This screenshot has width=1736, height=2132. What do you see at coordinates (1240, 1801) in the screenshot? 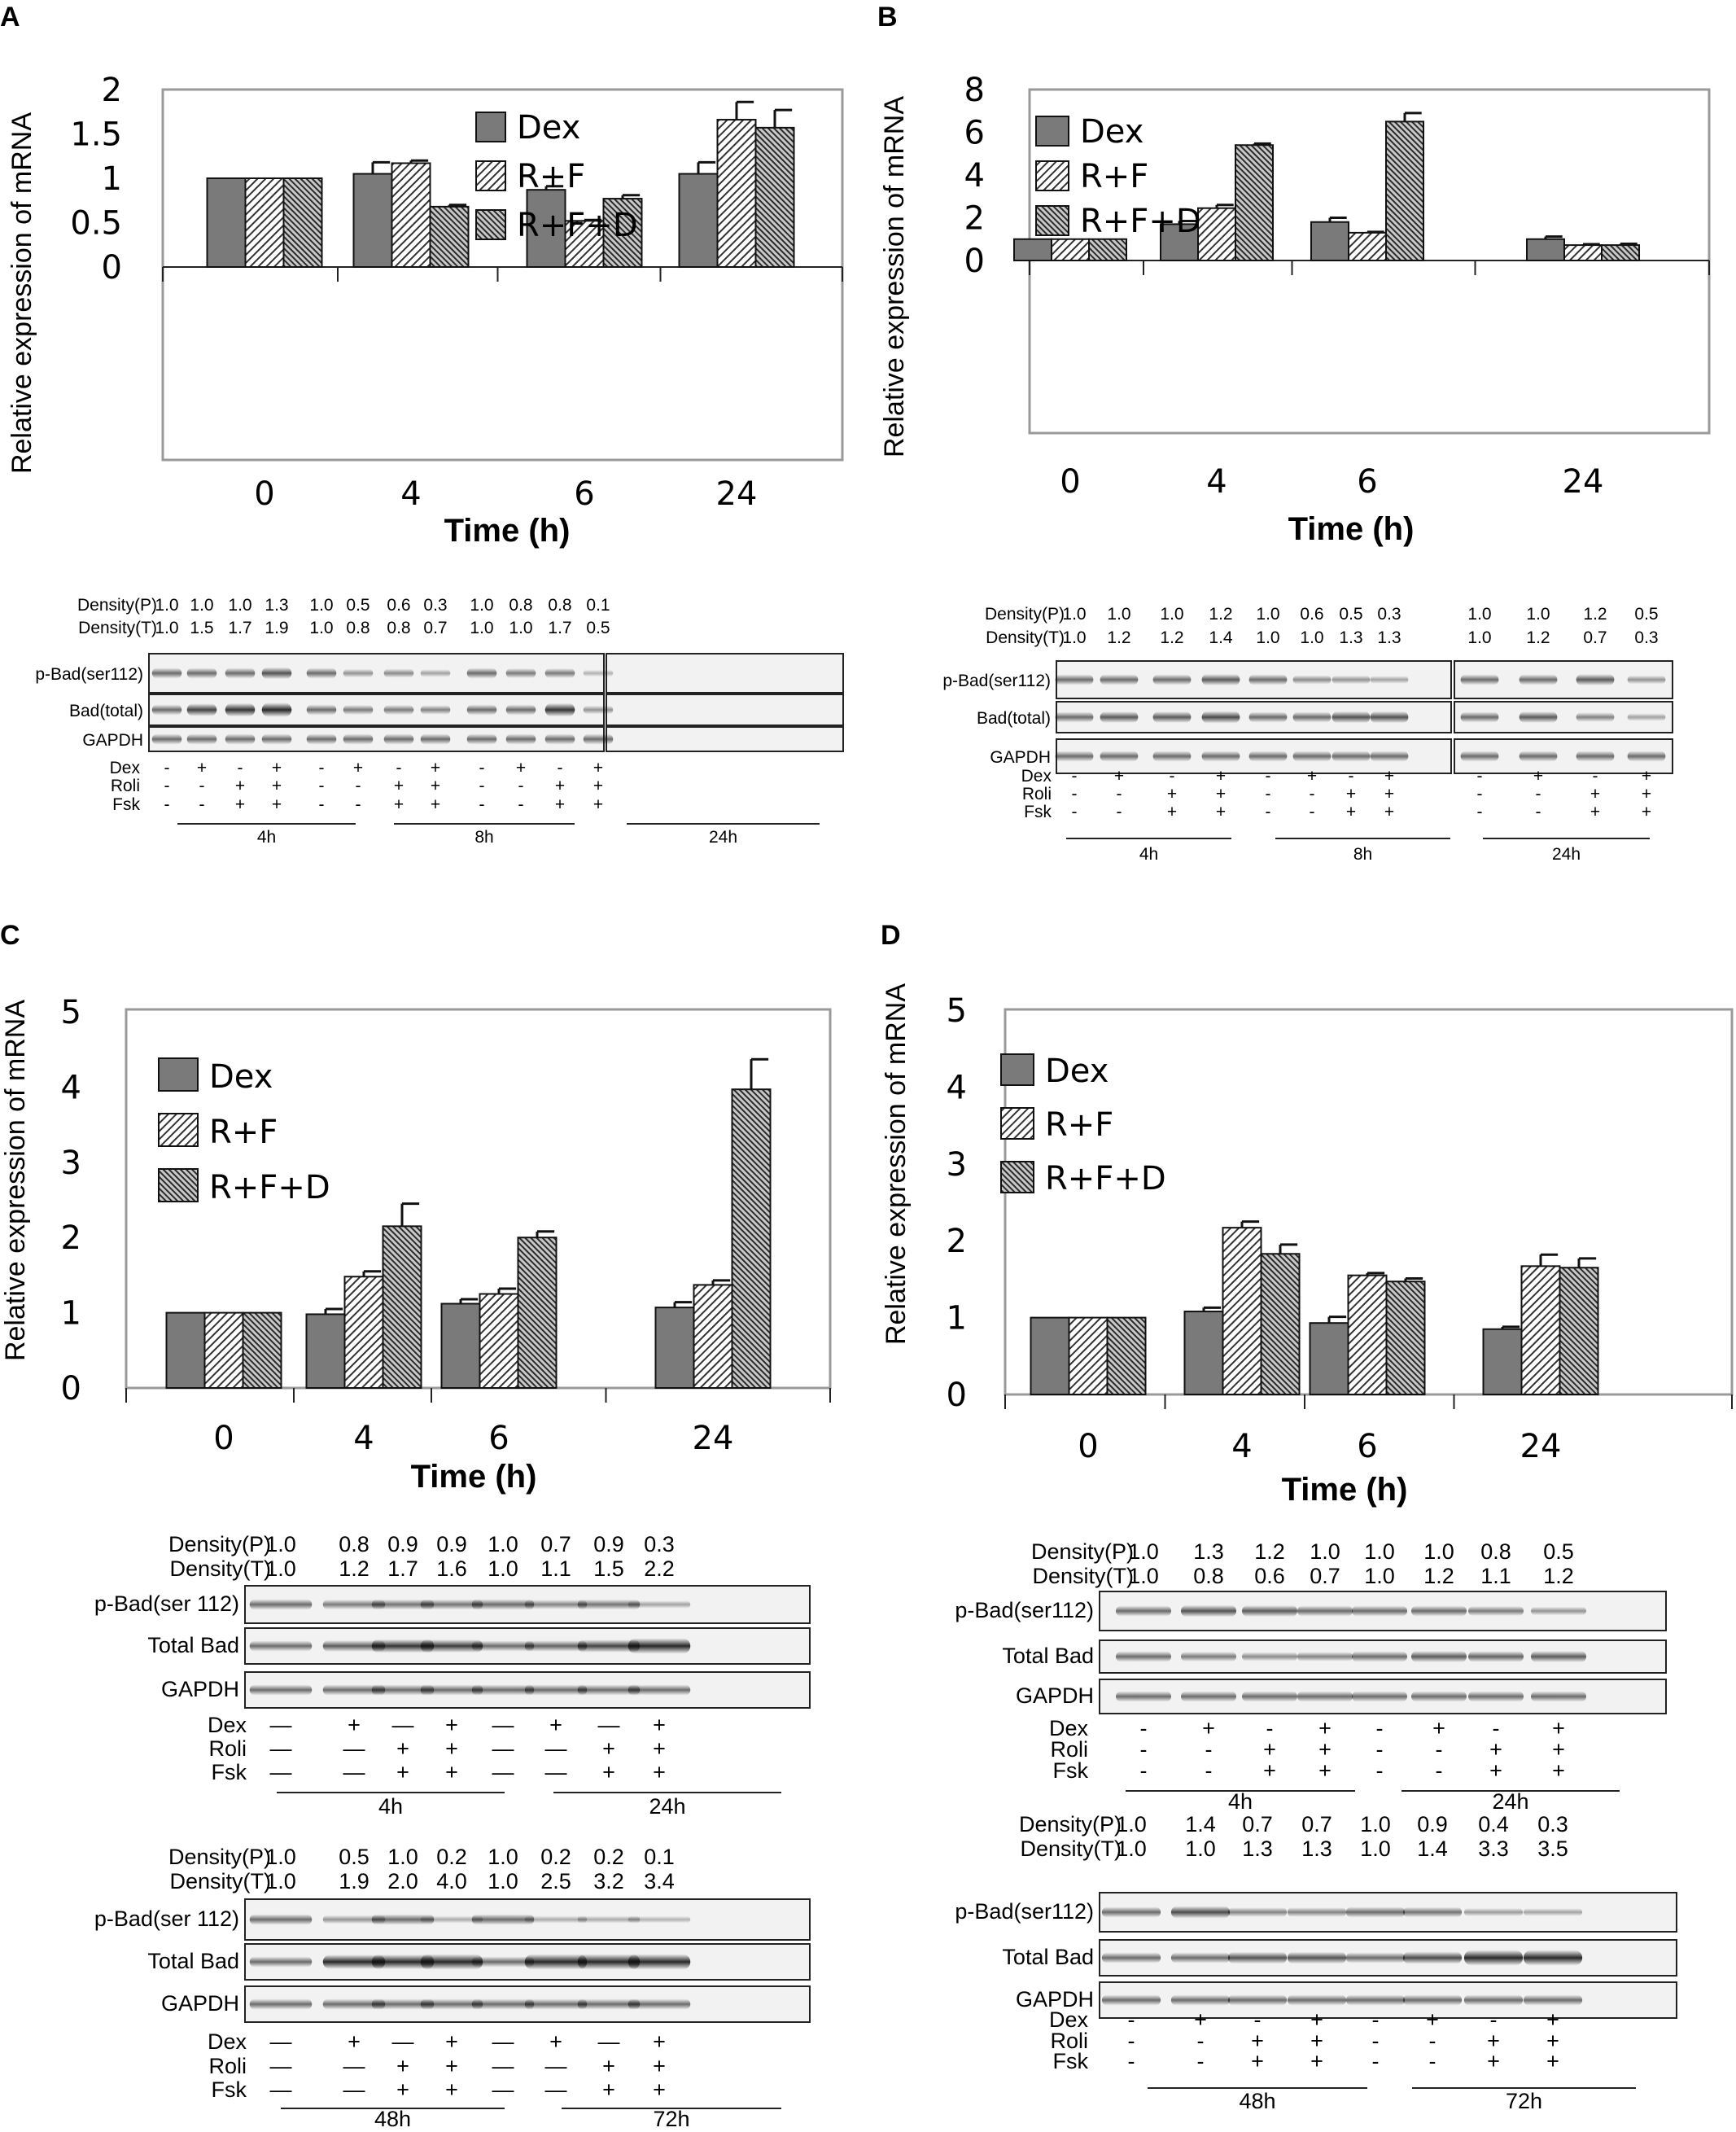
I see `group-label: 4h` at bounding box center [1240, 1801].